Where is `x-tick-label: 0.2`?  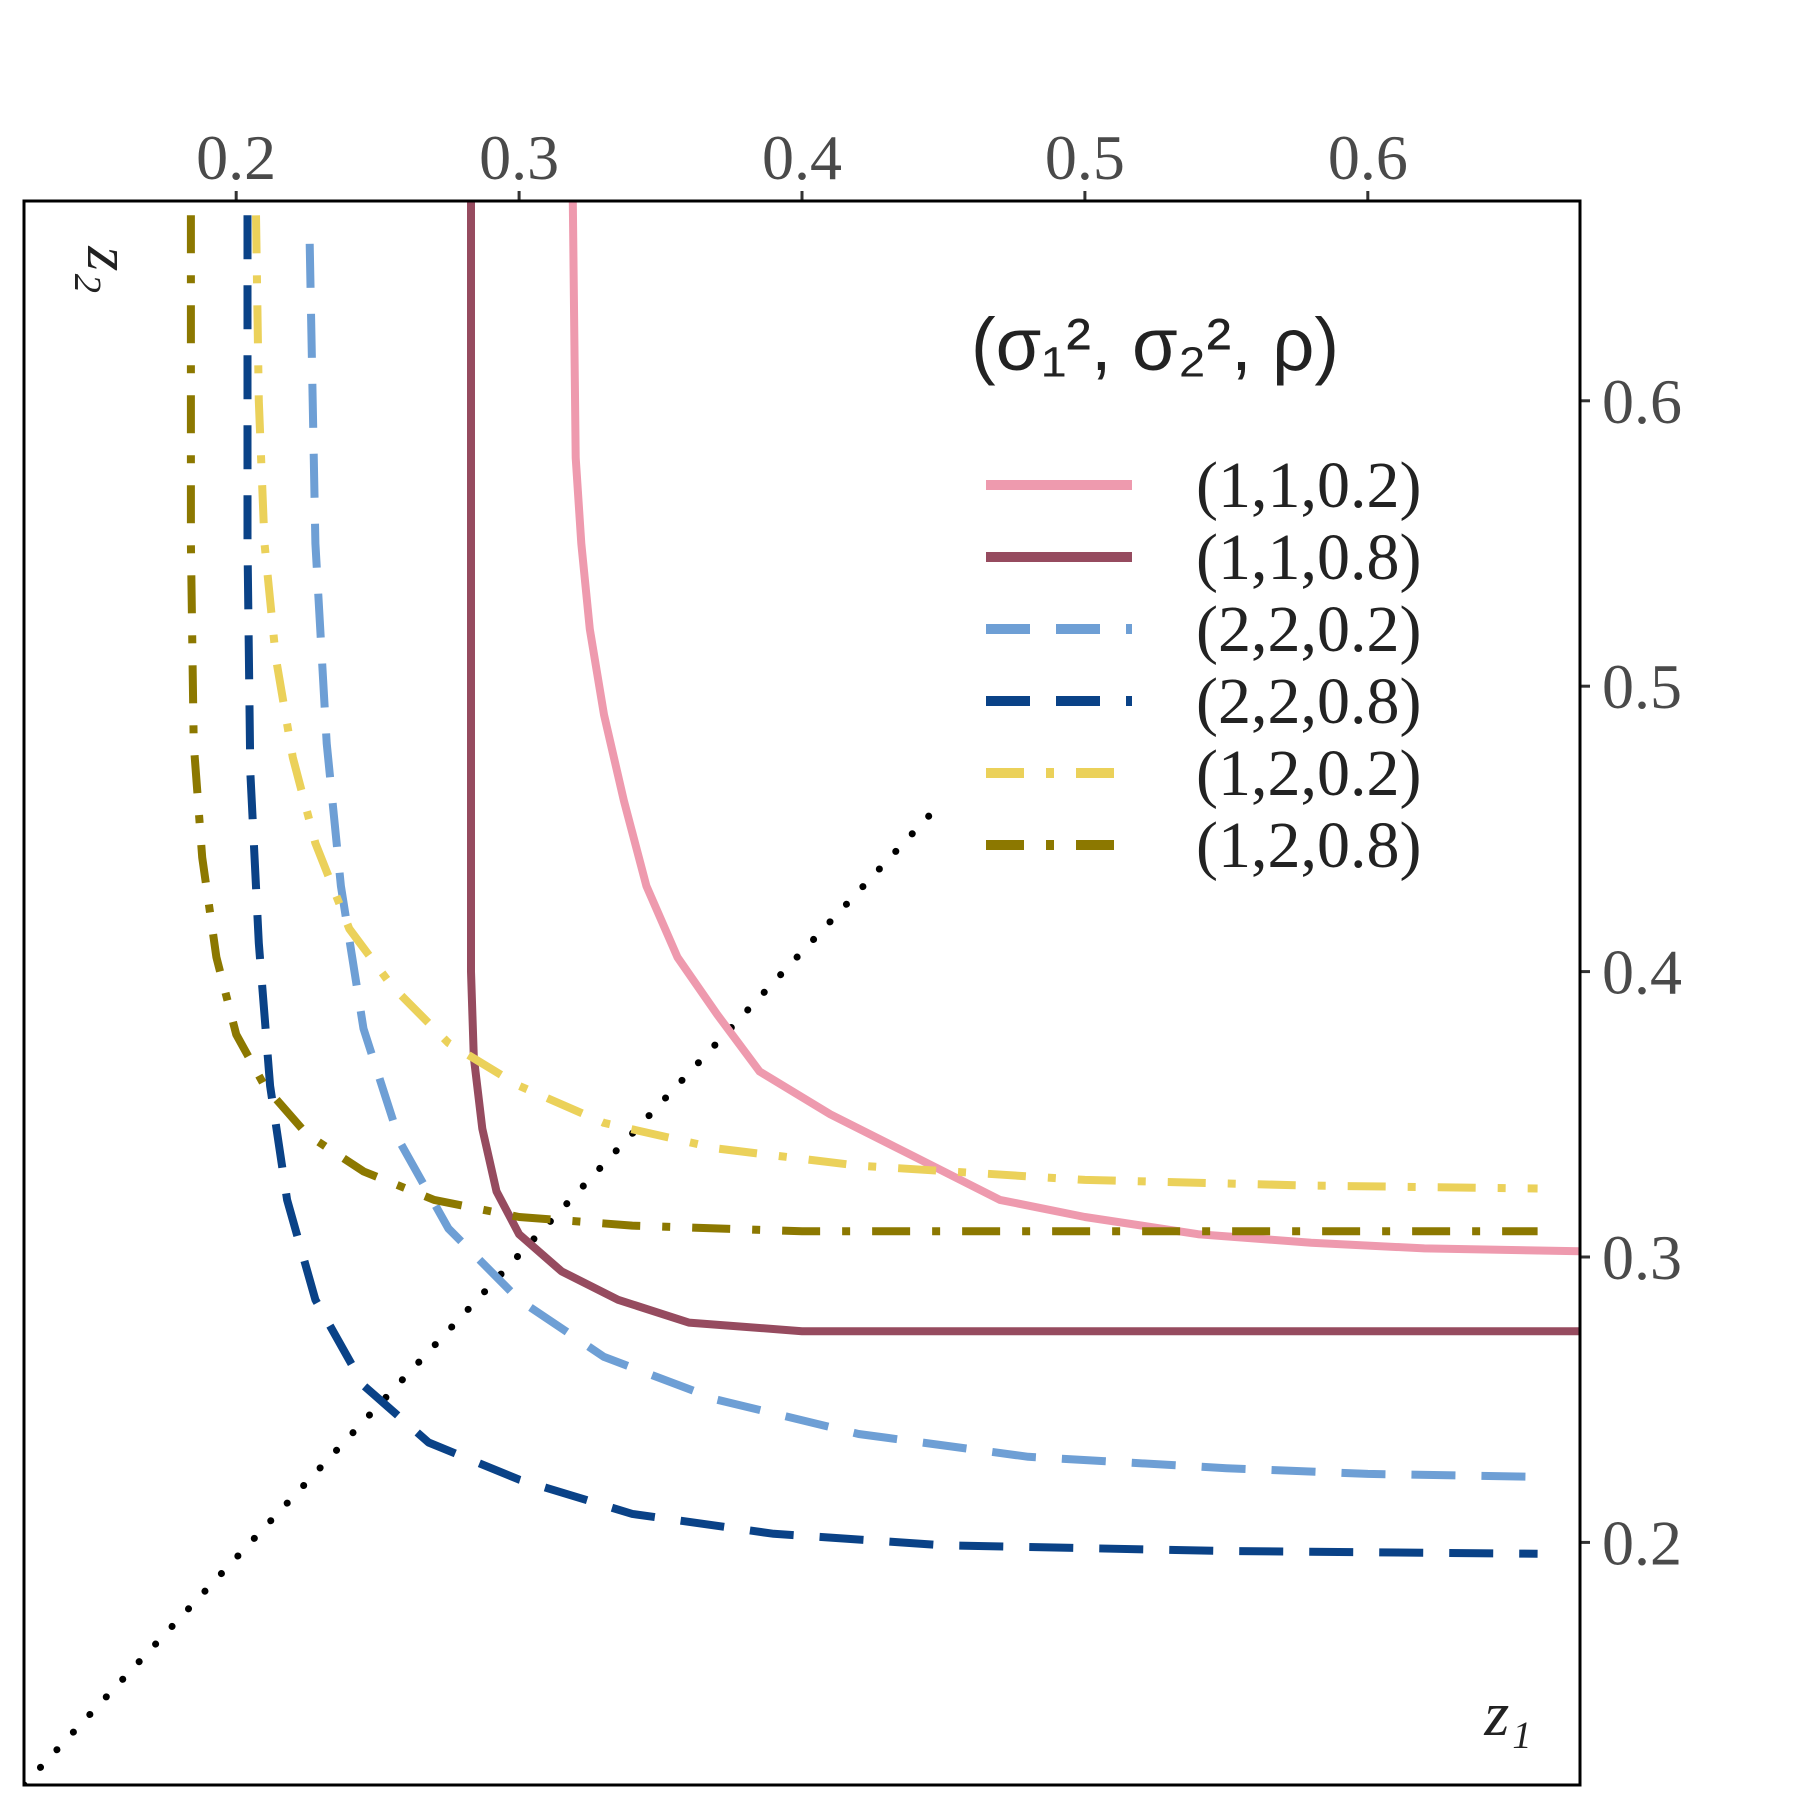 x-tick-label: 0.2 is located at coordinates (236, 157).